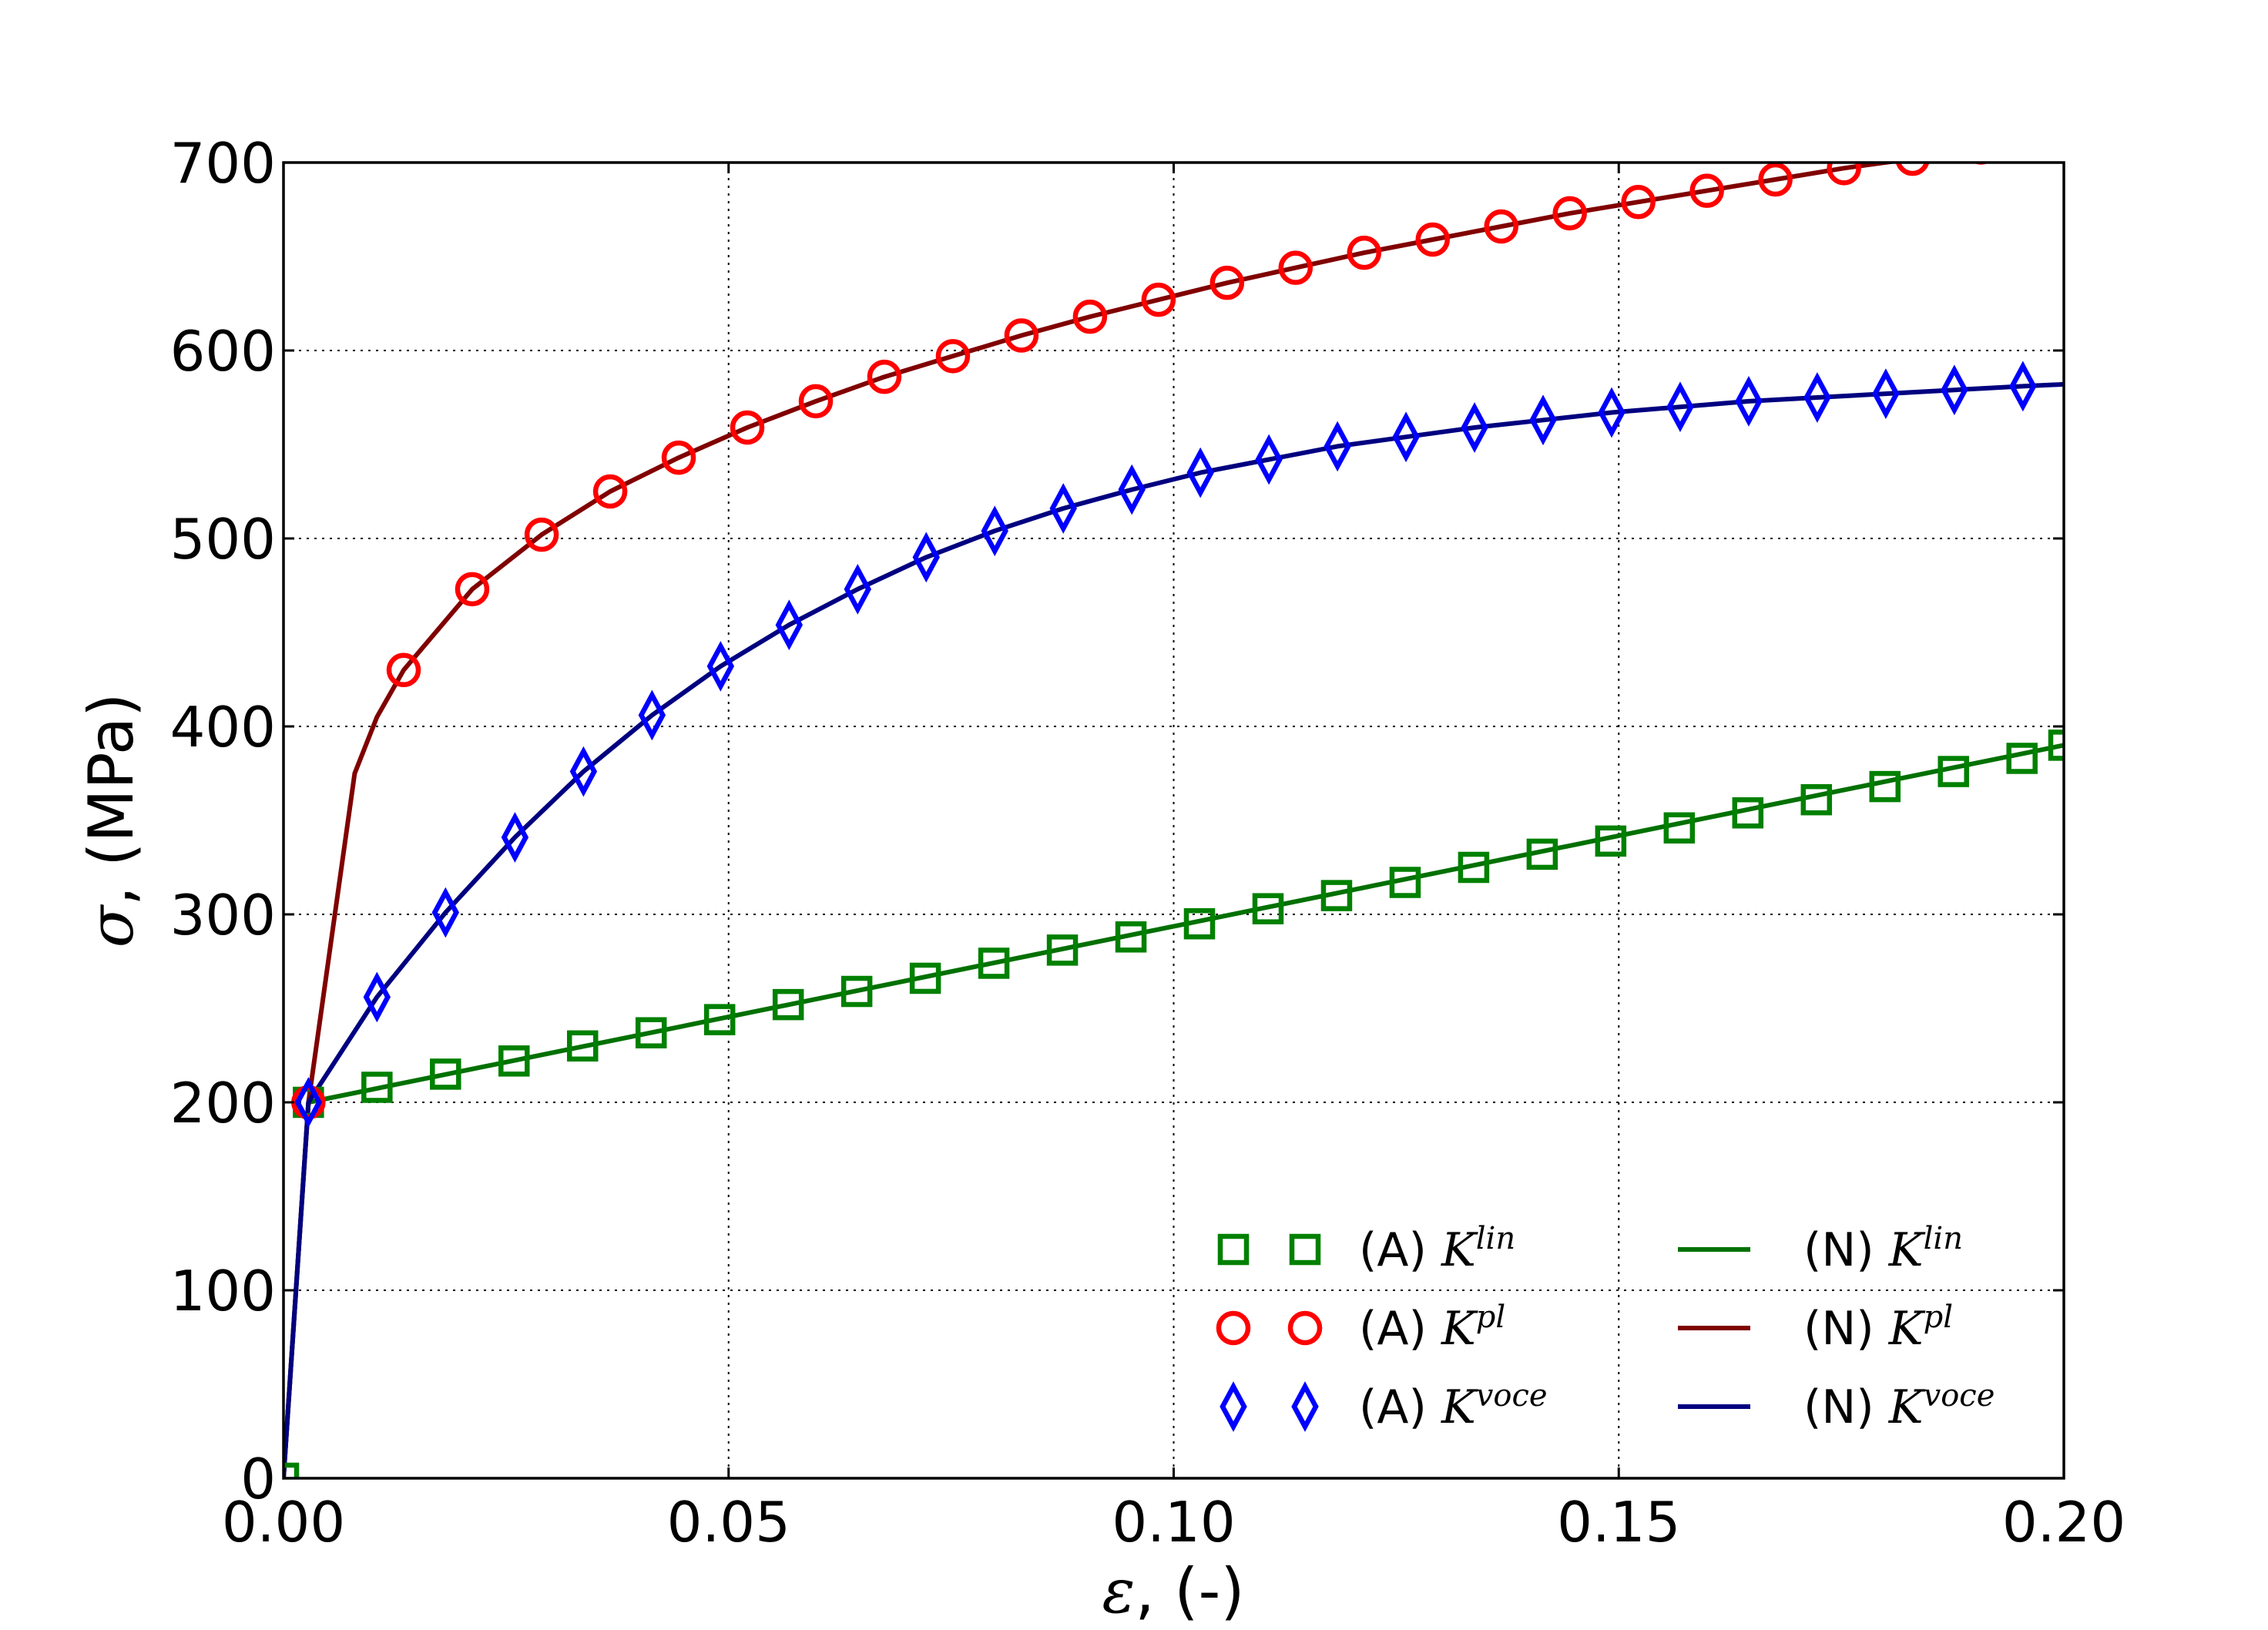 The image size is (2268, 1630). What do you see at coordinates (1618, 1522) in the screenshot?
I see `x-tick-label: 0.15` at bounding box center [1618, 1522].